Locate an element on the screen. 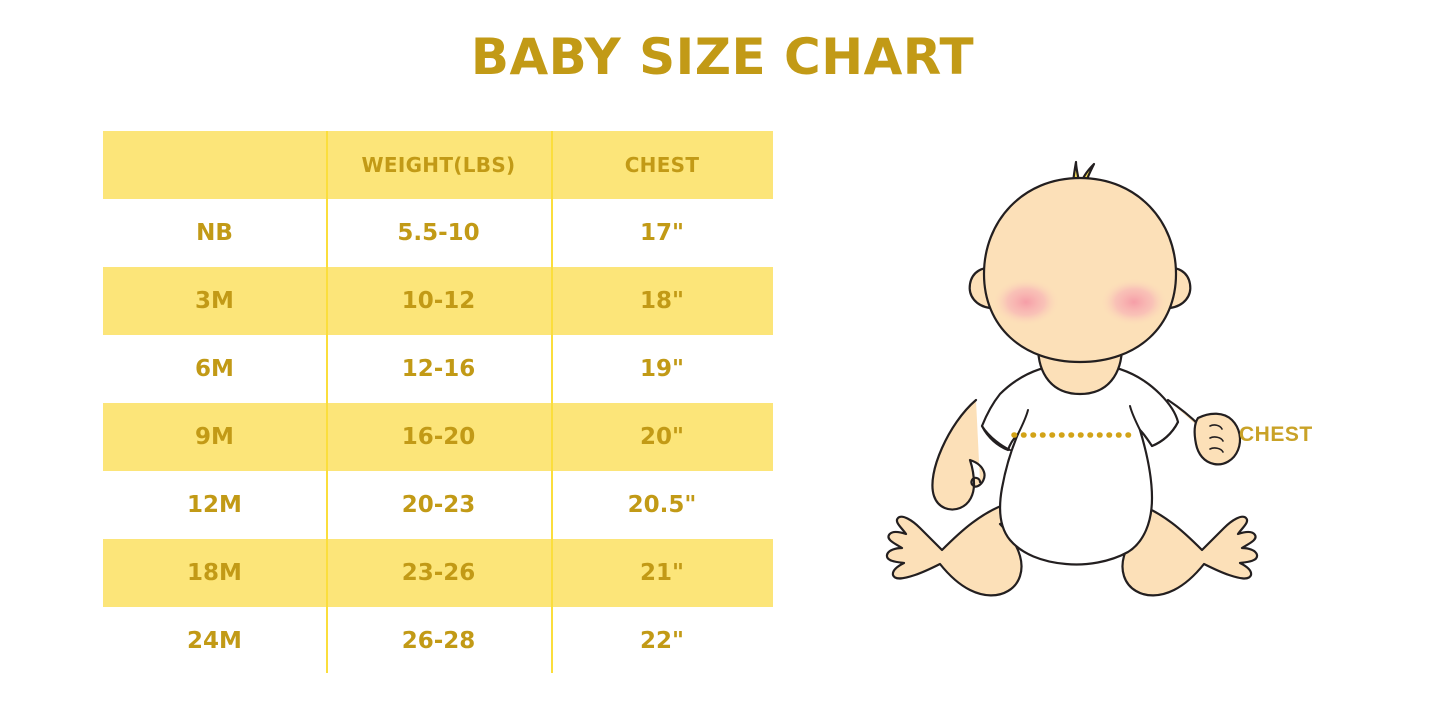 Image resolution: width=1445 pixels, height=723 pixels. baby-right-arm is located at coordinates (1204, 432).